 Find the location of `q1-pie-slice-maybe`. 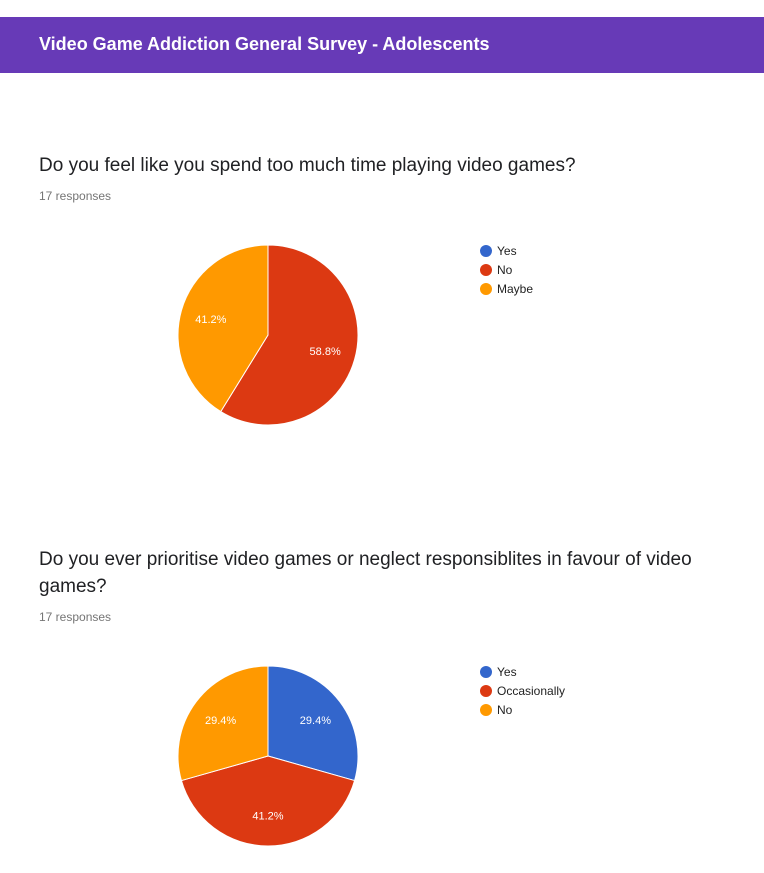

q1-pie-slice-maybe is located at coordinates (223, 328).